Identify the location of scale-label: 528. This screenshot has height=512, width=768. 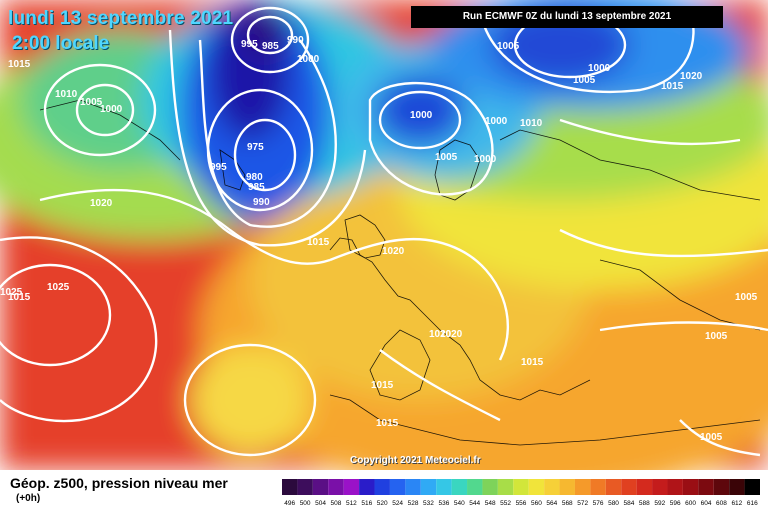
(413, 503).